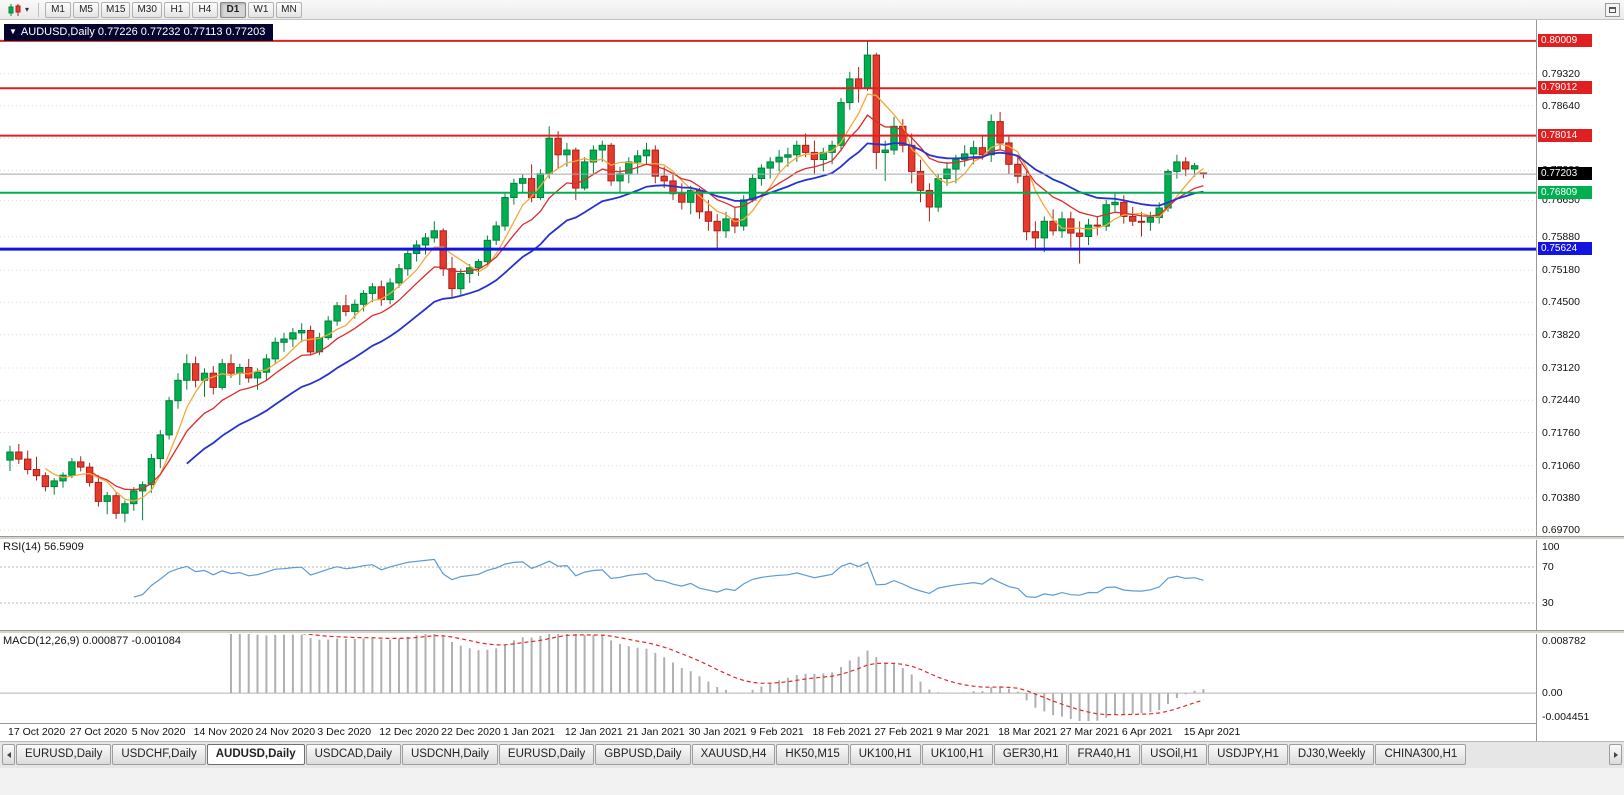 The height and width of the screenshot is (795, 1624). What do you see at coordinates (86, 9) in the screenshot?
I see `timeframe-button-m5: M5` at bounding box center [86, 9].